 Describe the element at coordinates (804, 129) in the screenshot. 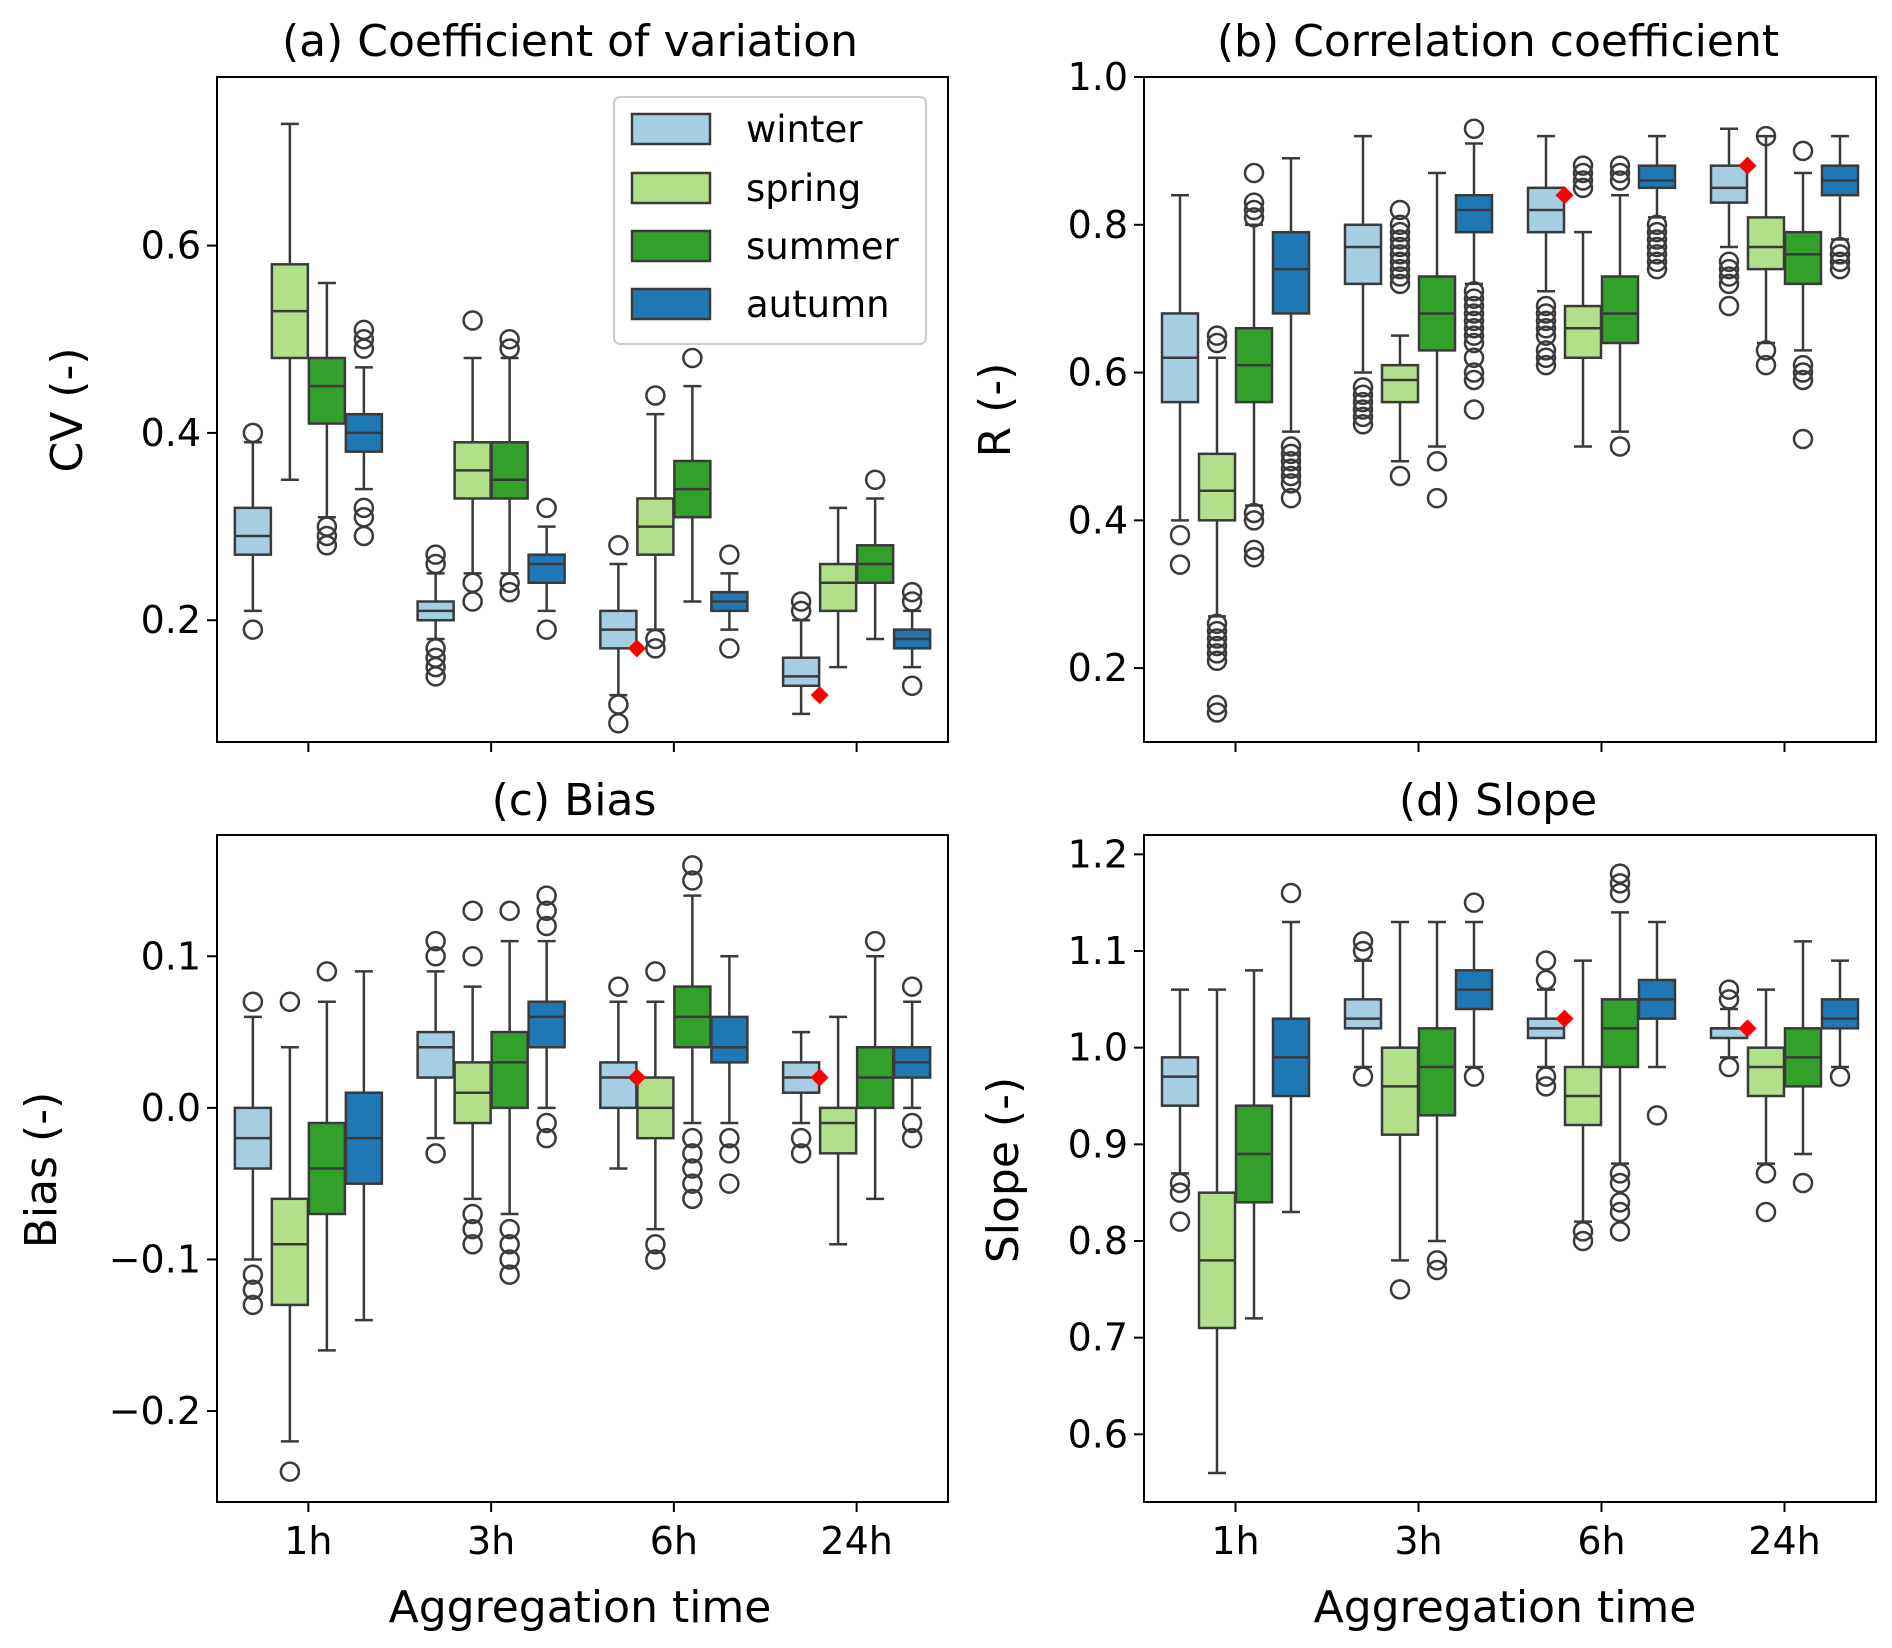

I see `legend-label-winter: winter` at that location.